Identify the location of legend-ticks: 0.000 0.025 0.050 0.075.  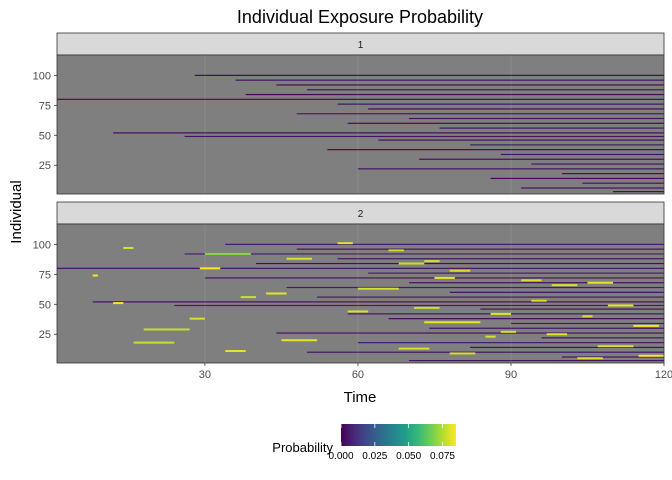
(391, 443).